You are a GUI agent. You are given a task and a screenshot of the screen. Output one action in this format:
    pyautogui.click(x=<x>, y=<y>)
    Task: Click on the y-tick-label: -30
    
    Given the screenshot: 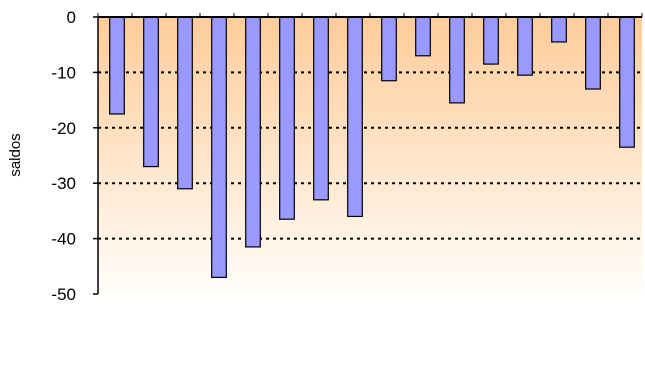 What is the action you would take?
    pyautogui.click(x=63, y=183)
    